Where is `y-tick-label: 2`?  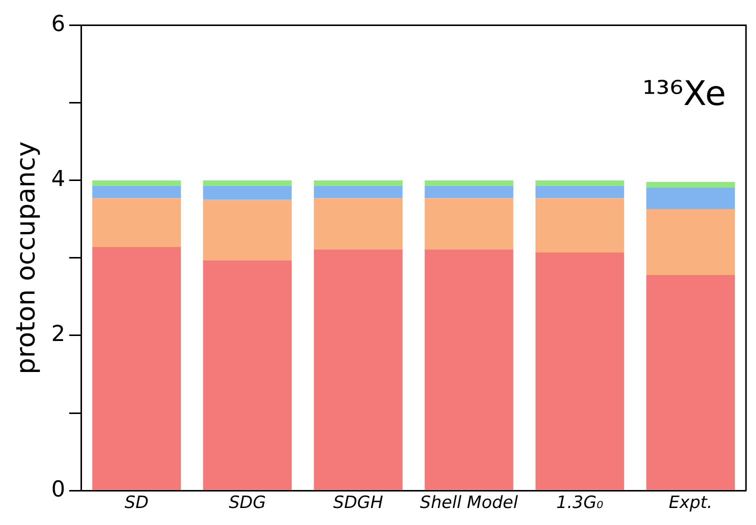
y-tick-label: 2 is located at coordinates (58, 335).